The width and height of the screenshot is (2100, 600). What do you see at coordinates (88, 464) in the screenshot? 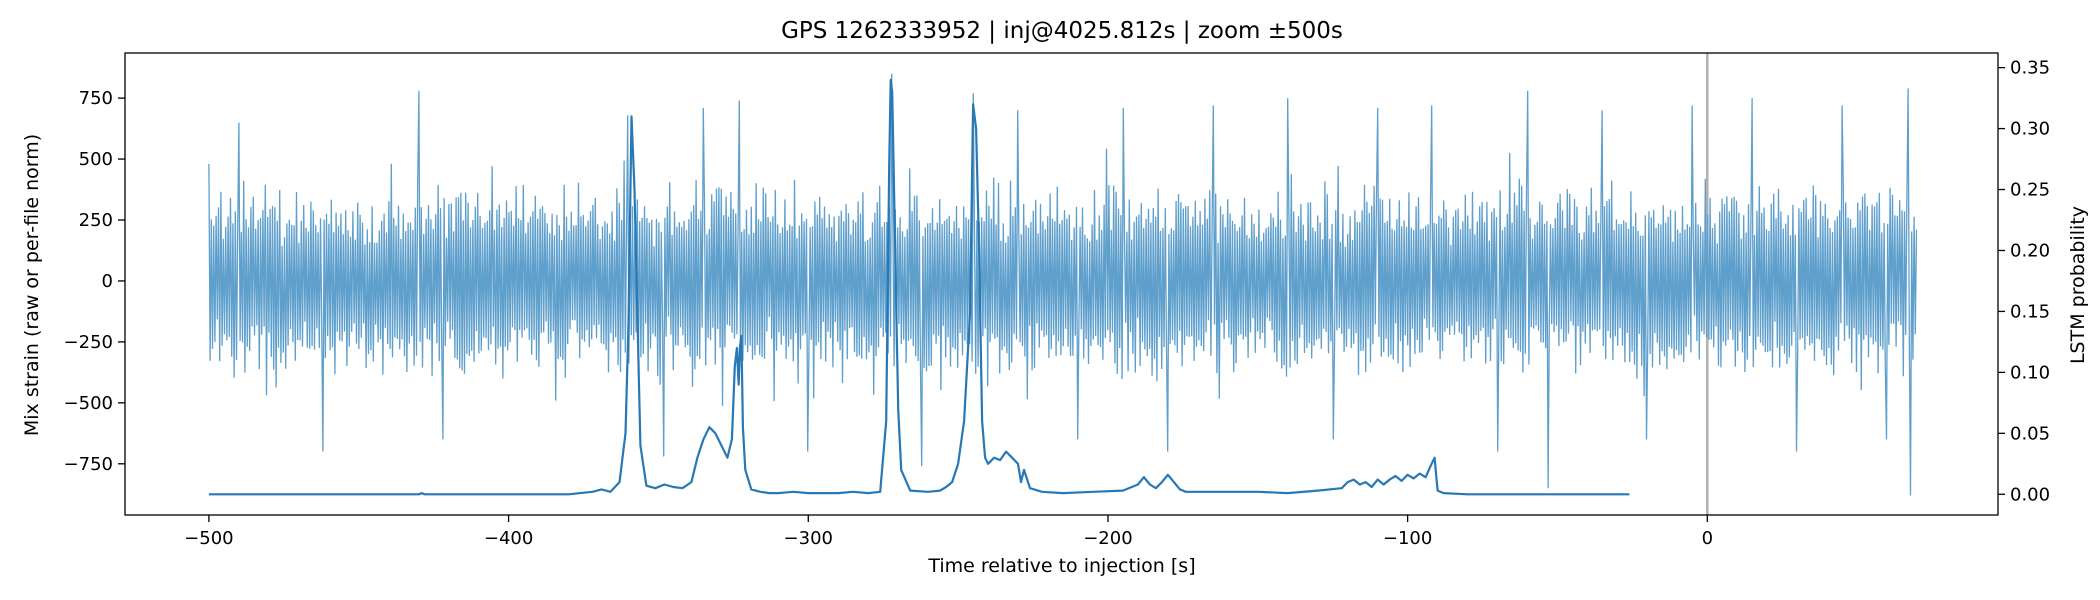
I see `left-y-tick-label: −750` at bounding box center [88, 464].